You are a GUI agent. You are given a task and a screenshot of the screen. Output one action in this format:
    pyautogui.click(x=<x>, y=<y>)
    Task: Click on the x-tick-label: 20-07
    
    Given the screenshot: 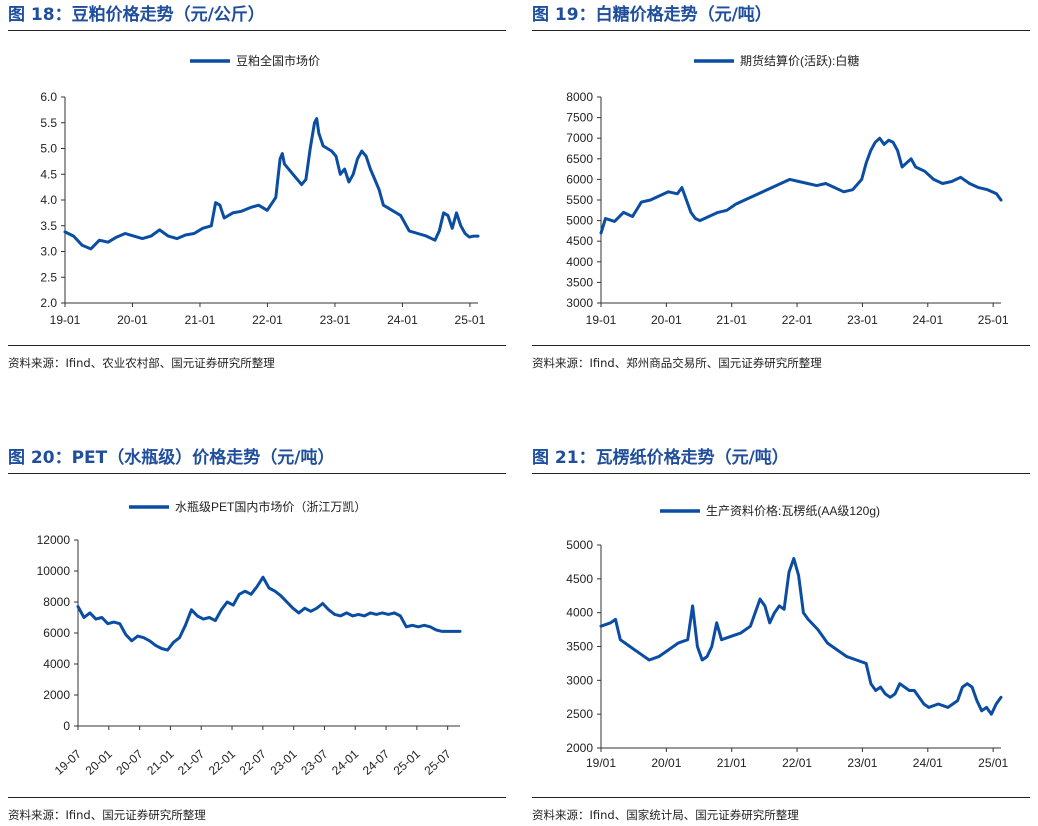 What is the action you would take?
    pyautogui.click(x=129, y=762)
    